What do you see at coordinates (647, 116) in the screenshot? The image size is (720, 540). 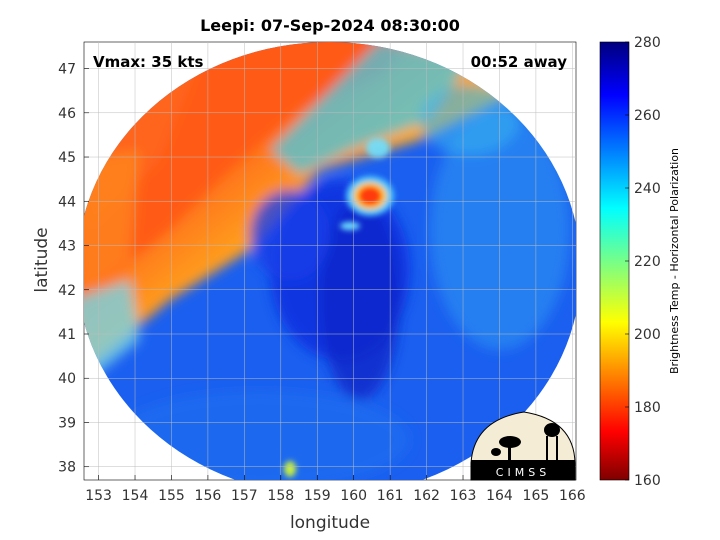 I see `colorbar-tick-label: 260` at bounding box center [647, 116].